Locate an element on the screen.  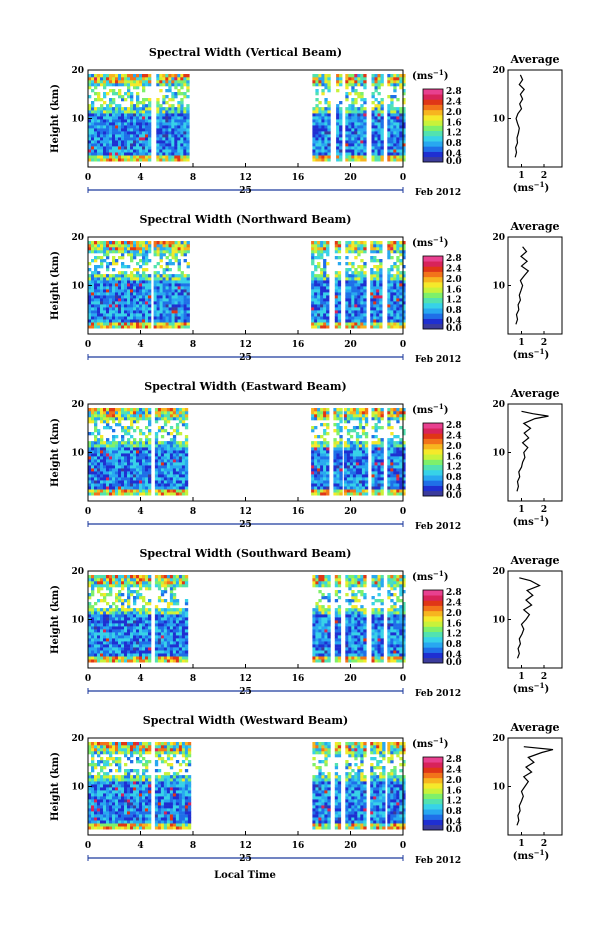
colorbar-tick-label: 1.2 is located at coordinates (454, 468).